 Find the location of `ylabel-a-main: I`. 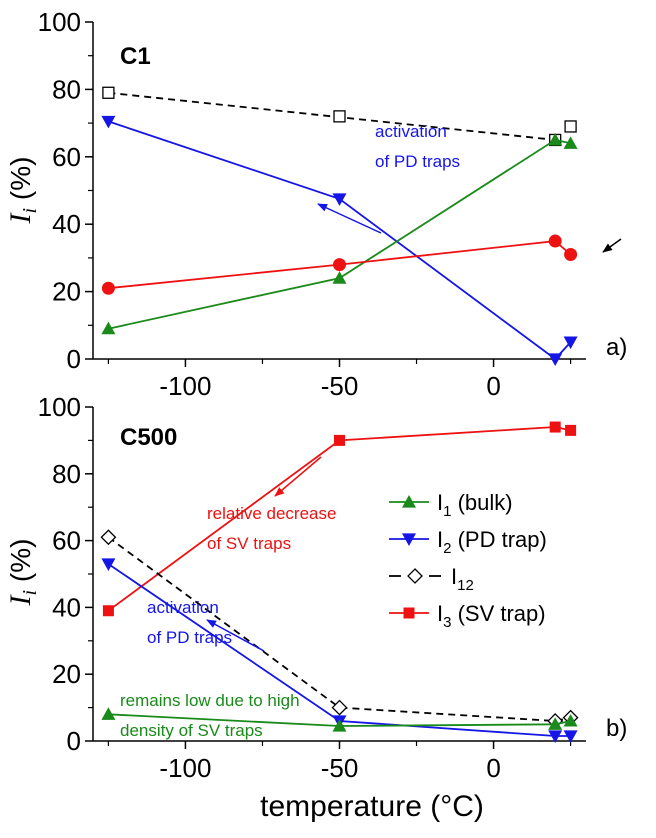

ylabel-a-main: I is located at coordinates (20, 217).